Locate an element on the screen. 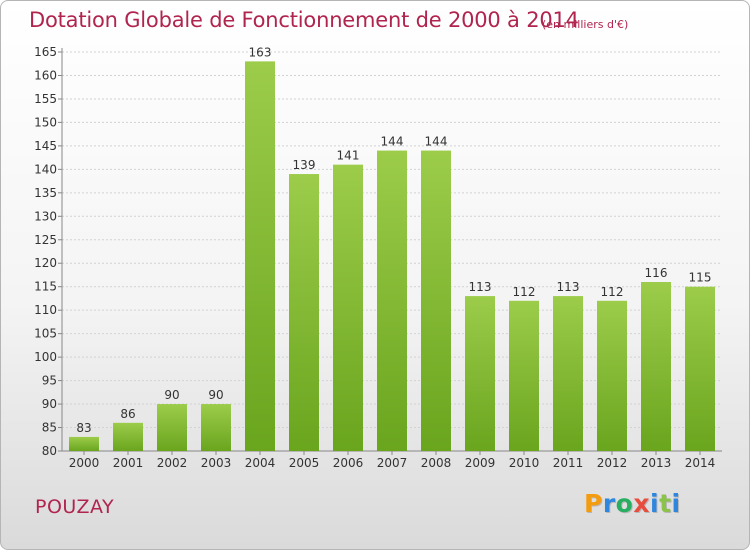 This screenshot has width=750, height=550. proxiti-logo: Proxiti is located at coordinates (632, 503).